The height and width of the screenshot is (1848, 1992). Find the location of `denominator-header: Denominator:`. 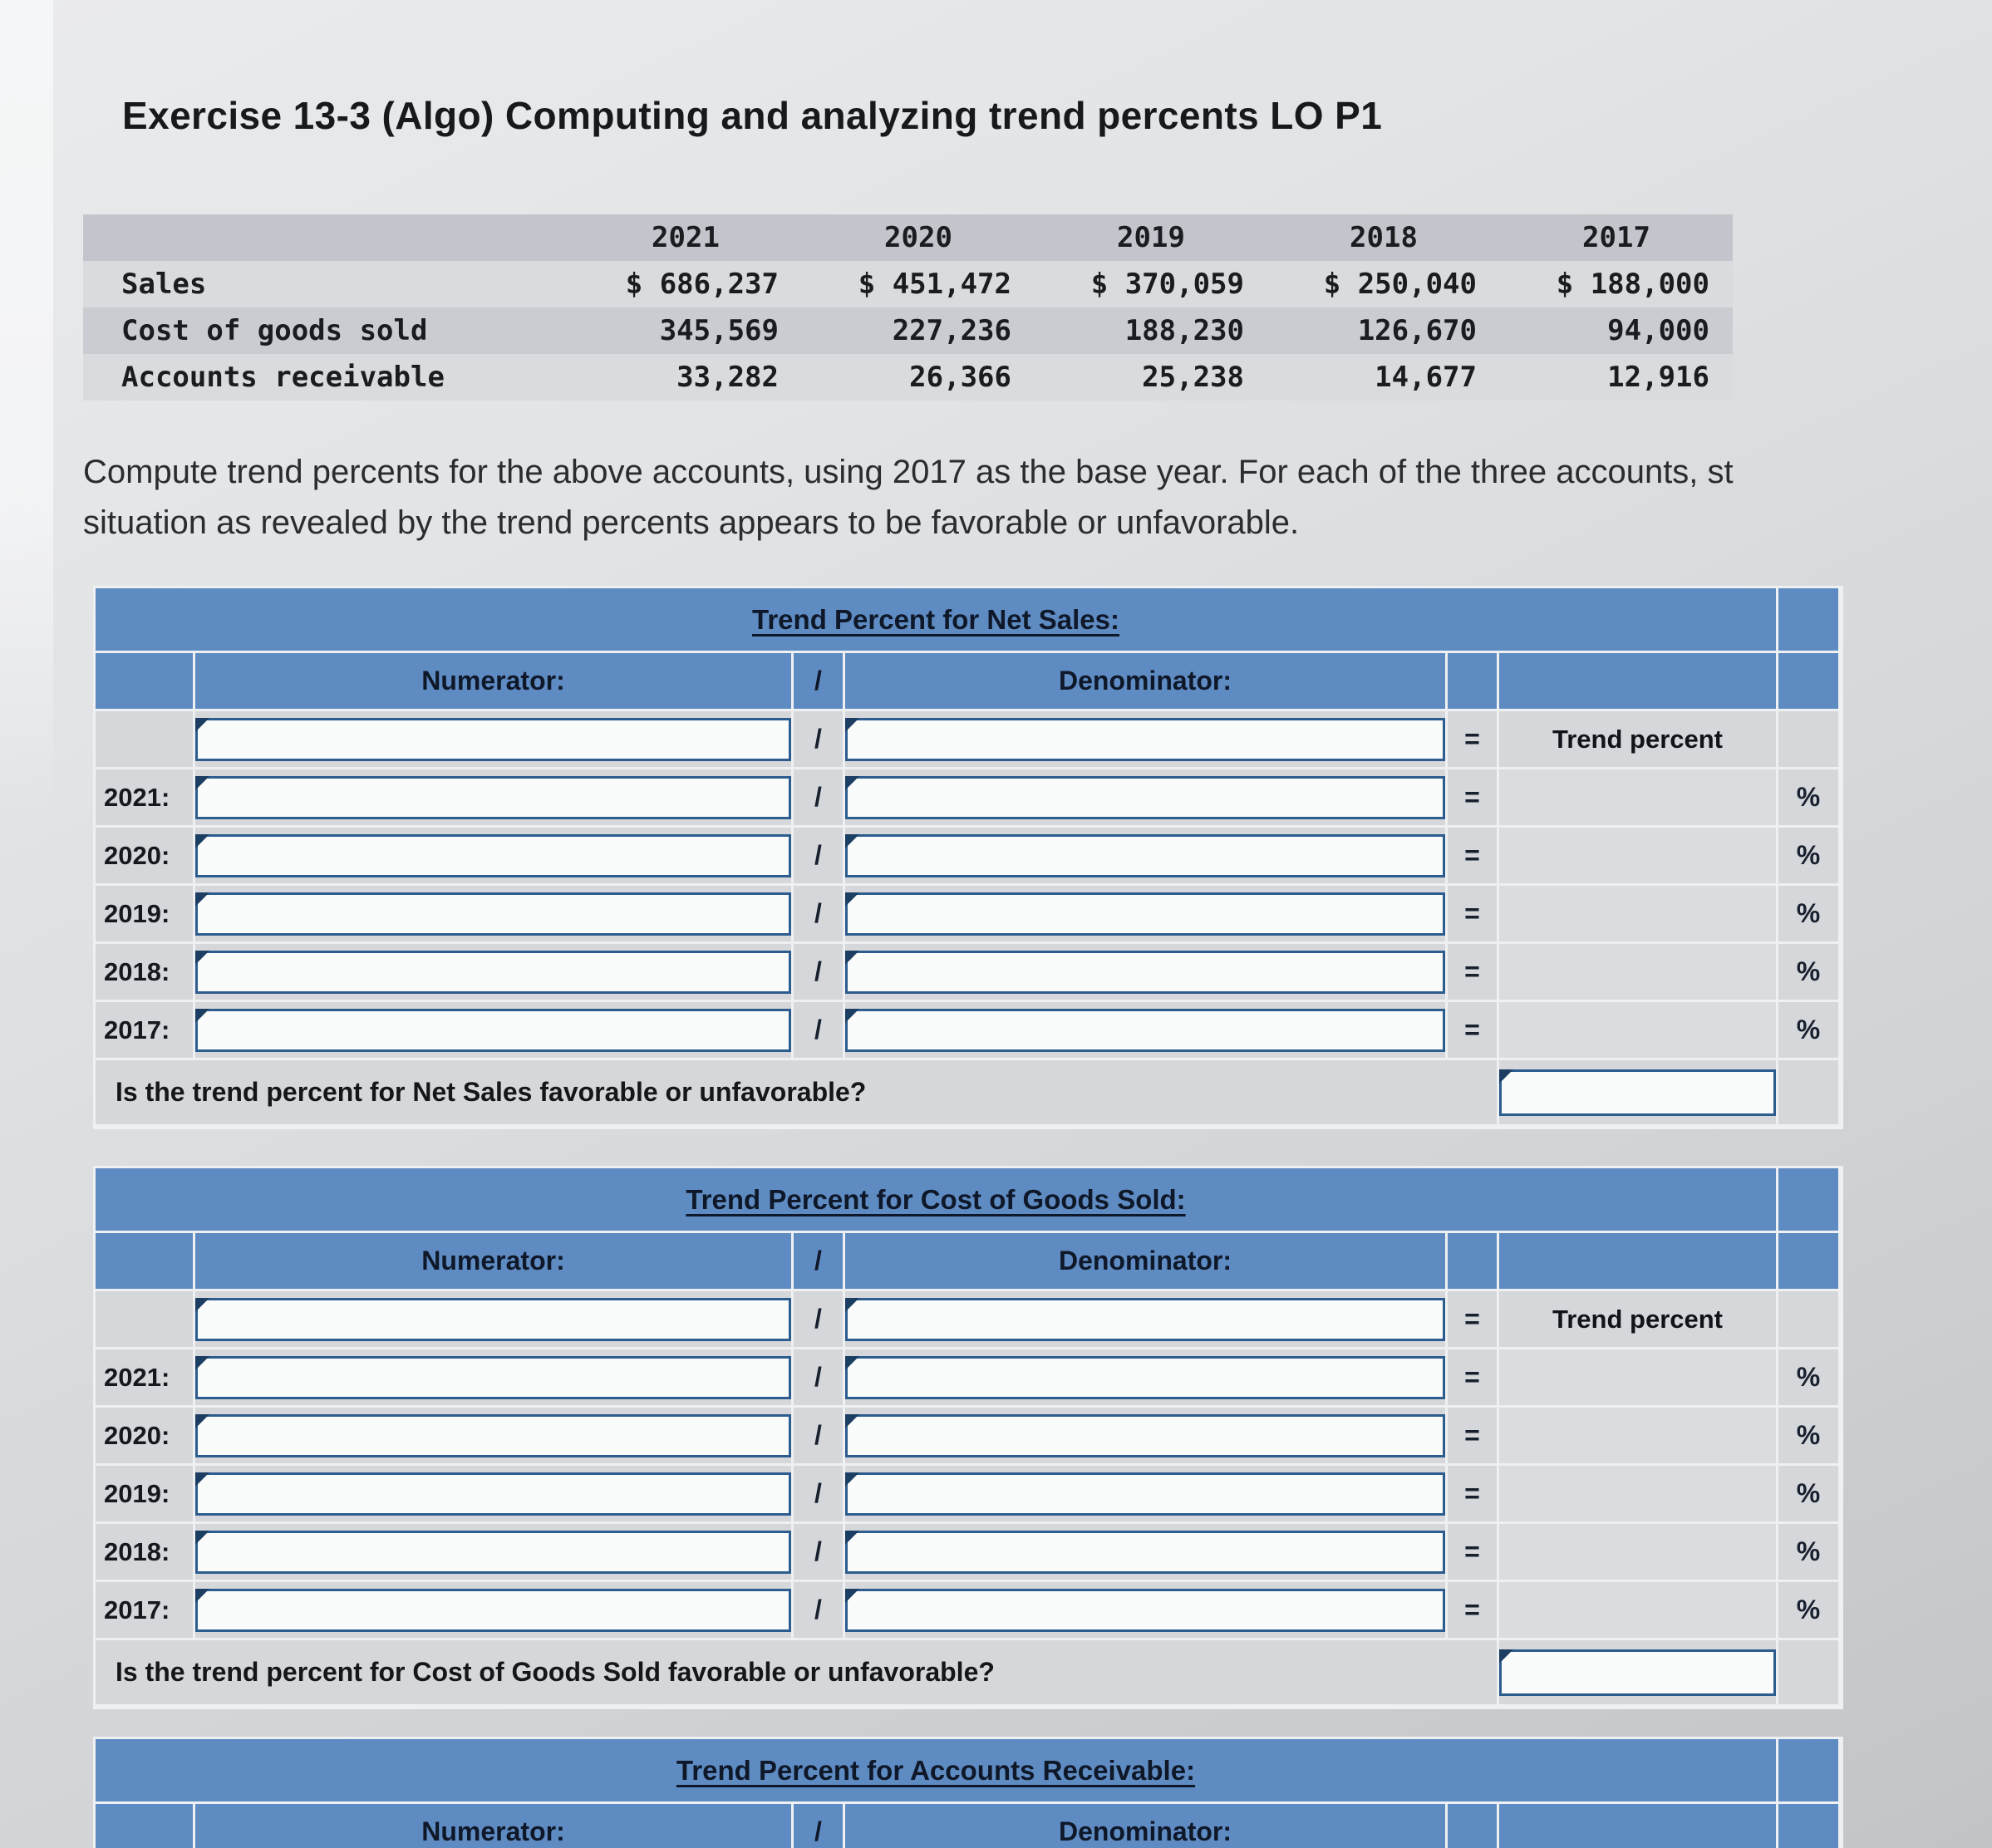

denominator-header: Denominator: is located at coordinates (1146, 1826).